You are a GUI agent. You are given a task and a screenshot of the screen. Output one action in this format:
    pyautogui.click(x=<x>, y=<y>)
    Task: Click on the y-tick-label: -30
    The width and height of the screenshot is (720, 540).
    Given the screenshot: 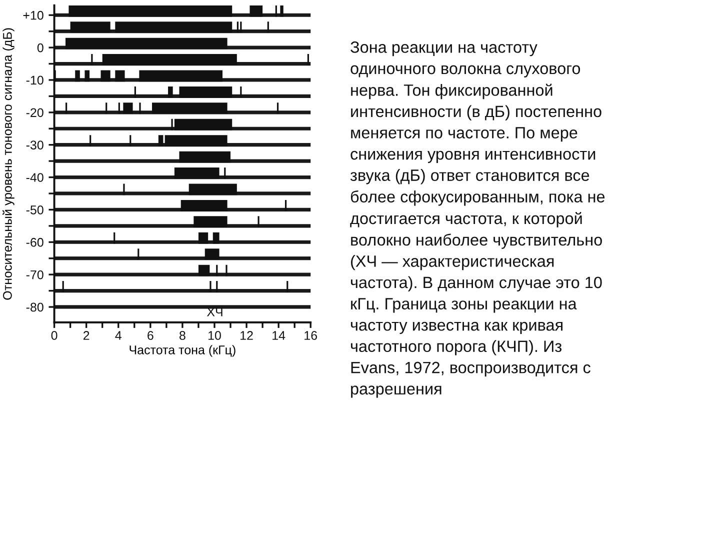 What is the action you would take?
    pyautogui.click(x=35, y=145)
    